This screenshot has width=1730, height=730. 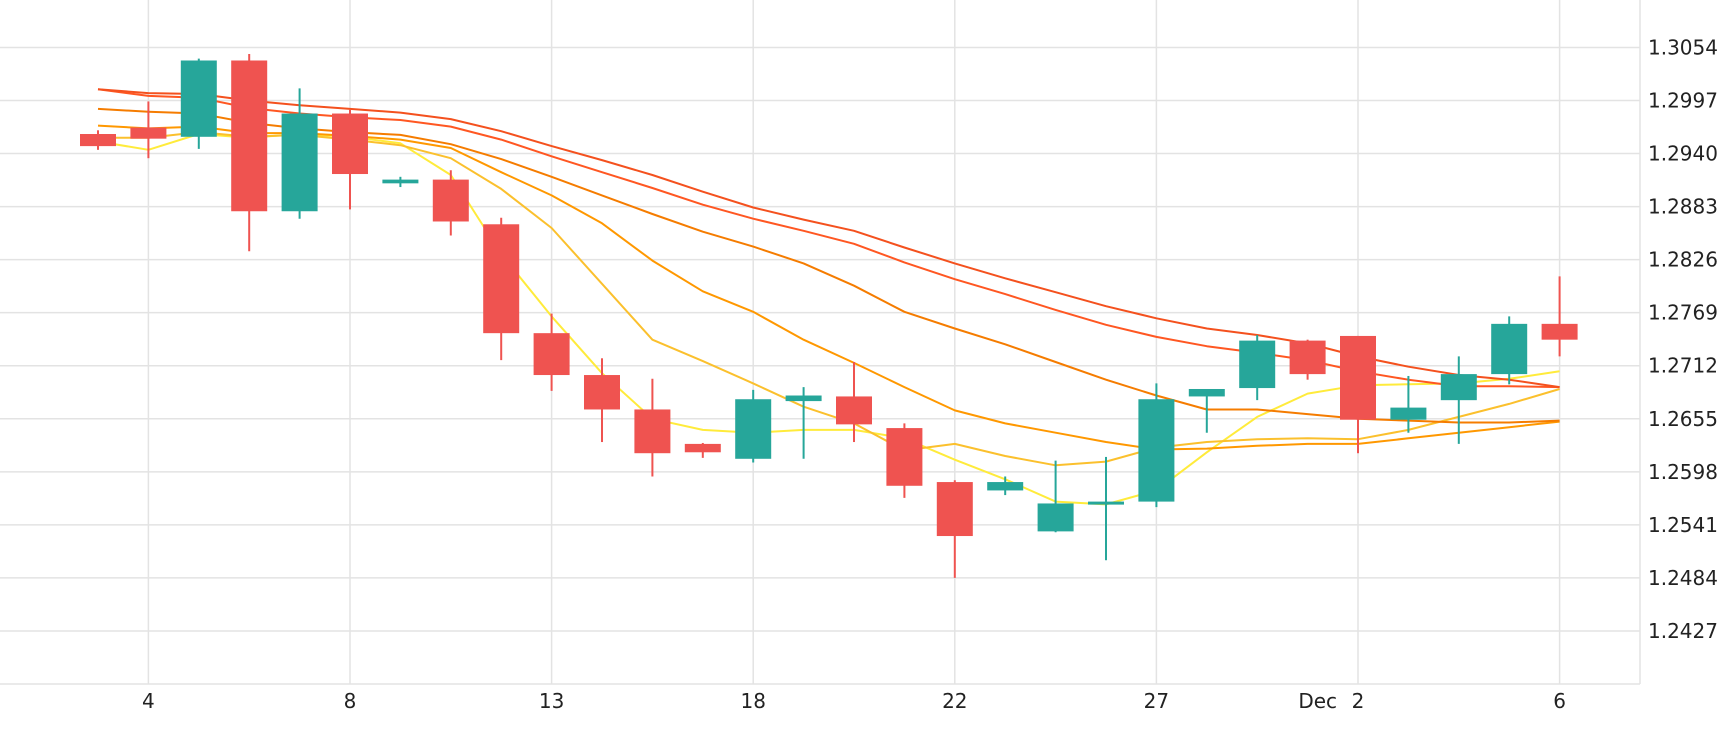 What do you see at coordinates (1683, 472) in the screenshot?
I see `y-tick-label: 1.2598` at bounding box center [1683, 472].